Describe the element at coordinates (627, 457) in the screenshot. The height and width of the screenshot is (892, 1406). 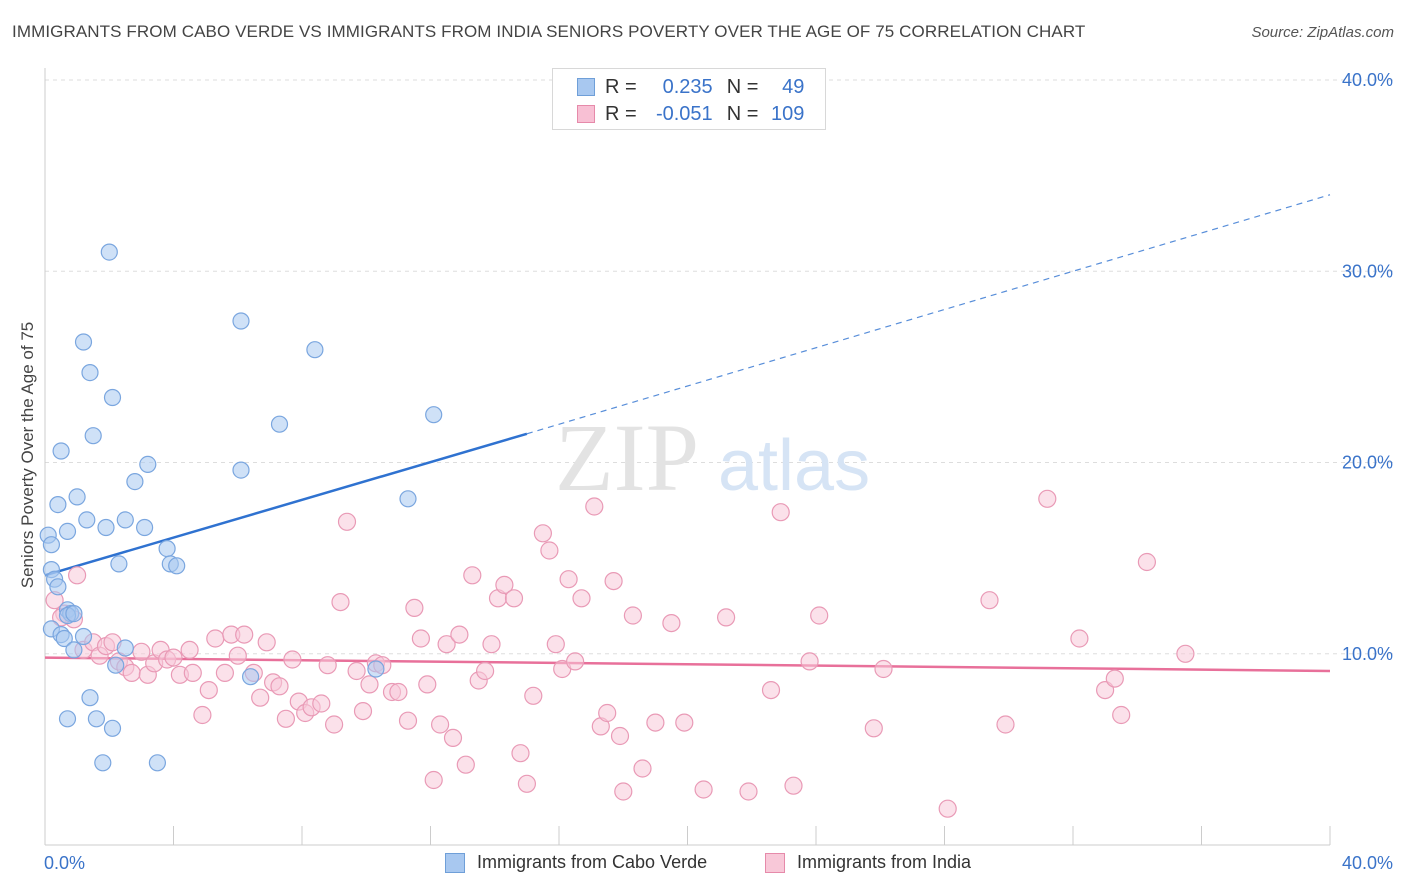
I see `watermark-zip: ZIP` at that location.